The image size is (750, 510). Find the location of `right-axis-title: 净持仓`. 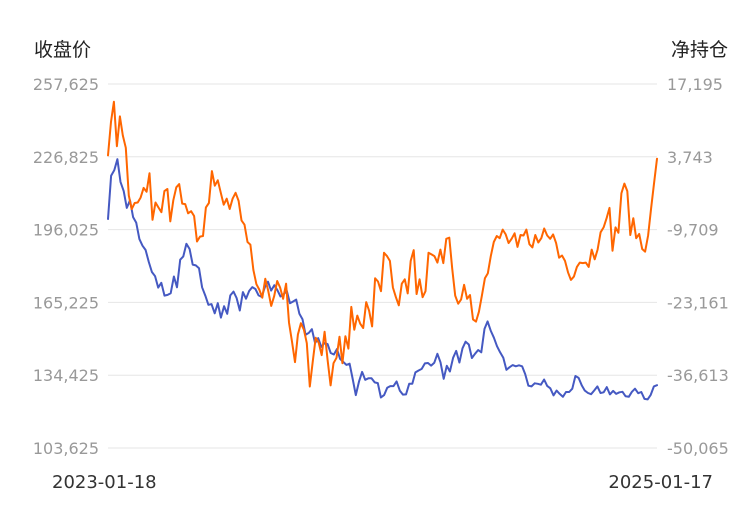

right-axis-title: 净持仓 is located at coordinates (699, 50).